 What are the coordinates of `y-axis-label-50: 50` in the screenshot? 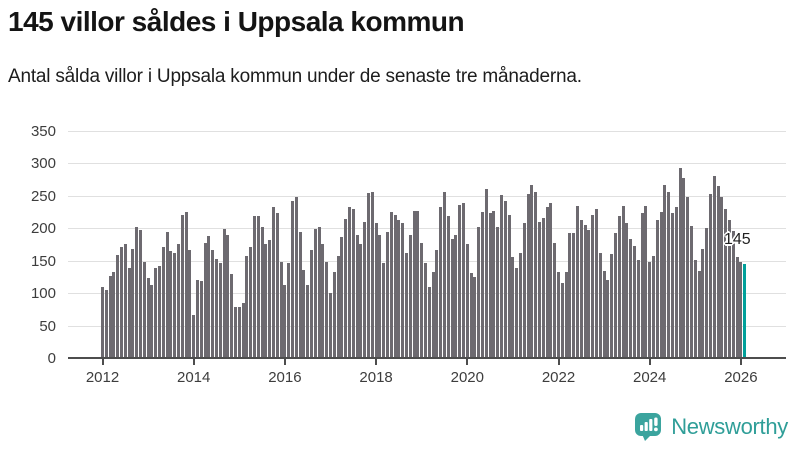 It's located at (47, 326).